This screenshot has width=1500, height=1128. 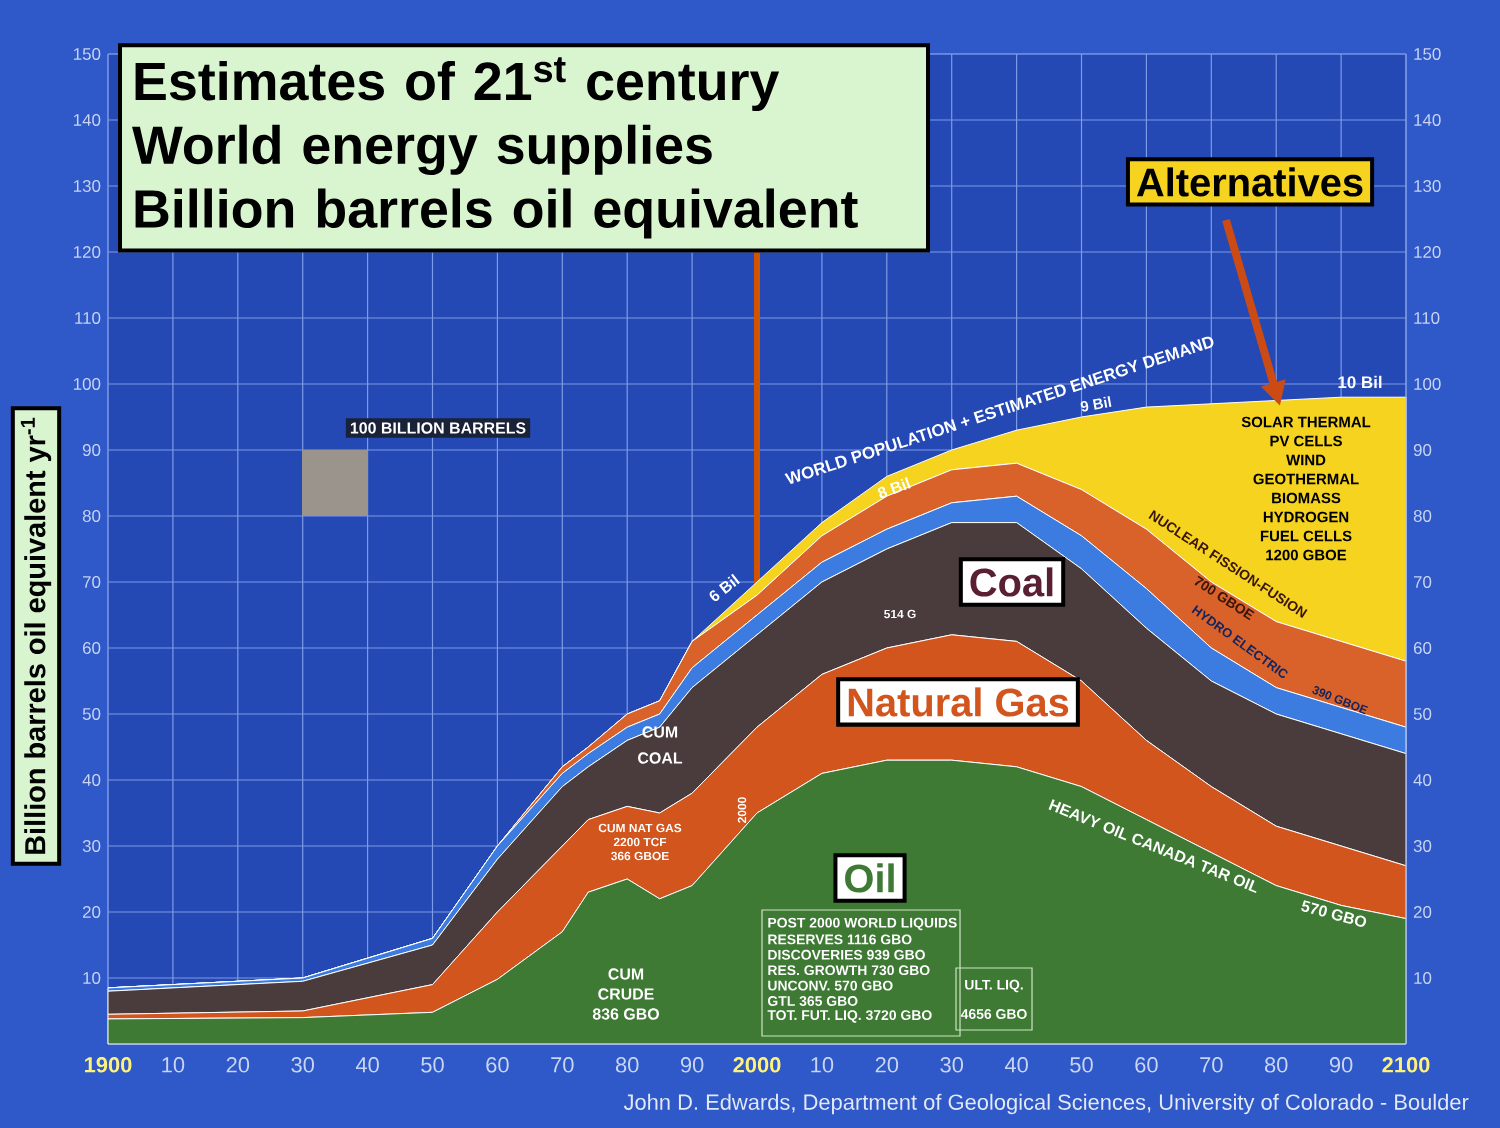 What do you see at coordinates (87, 252) in the screenshot?
I see `y-tick-label: 120` at bounding box center [87, 252].